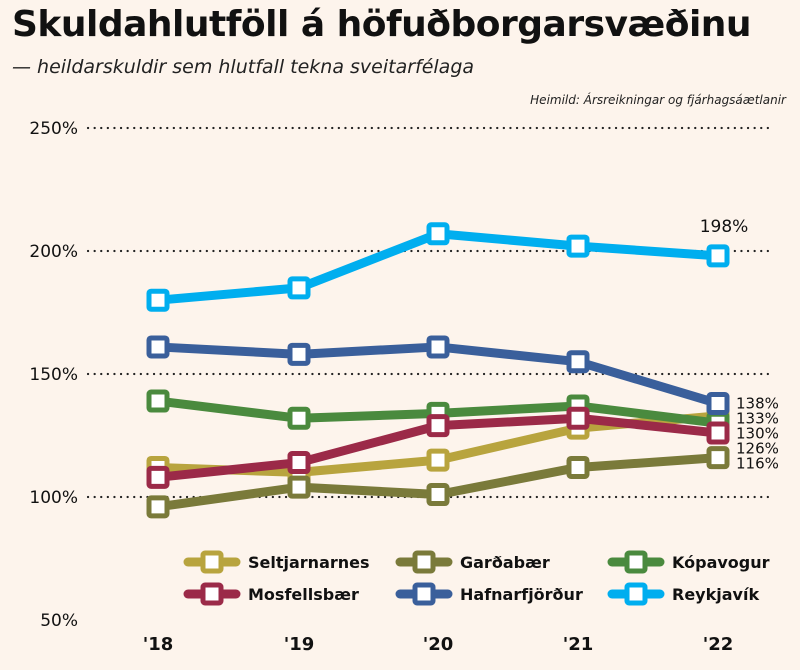  Describe the element at coordinates (757, 404) in the screenshot. I see `end-label-hafnarfj-r-ur: 138%` at that location.